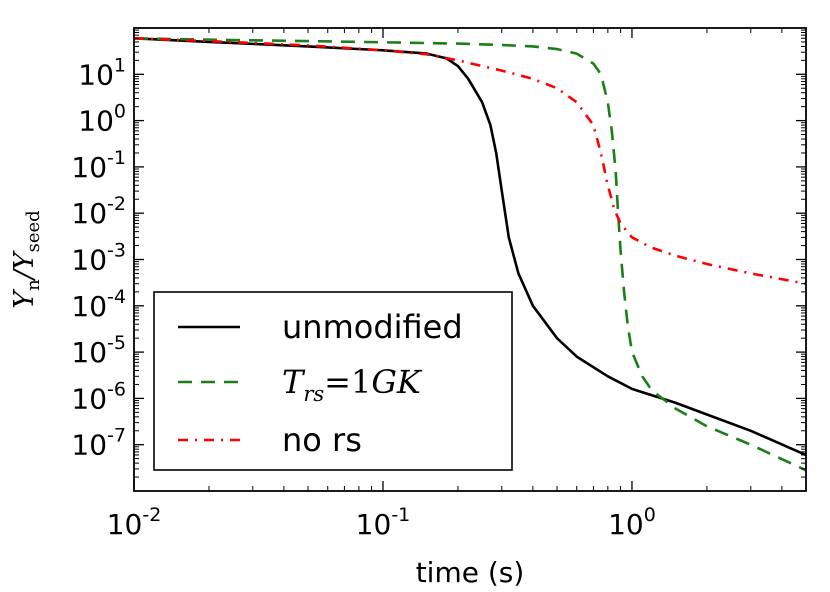  Describe the element at coordinates (322, 440) in the screenshot. I see `legend-label-no-rs: no rs` at that location.